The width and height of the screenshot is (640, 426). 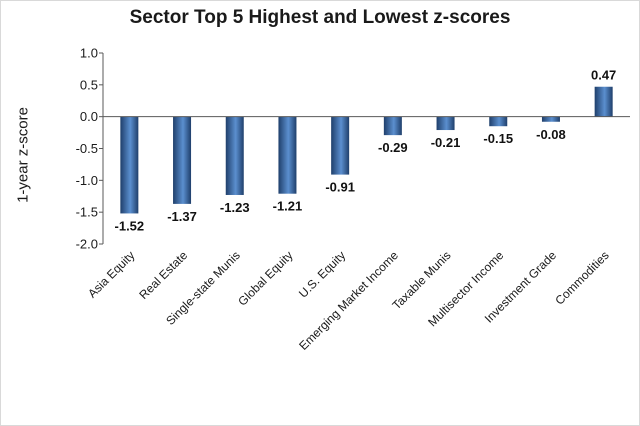 I want to click on data-label: -1.52, so click(x=130, y=225).